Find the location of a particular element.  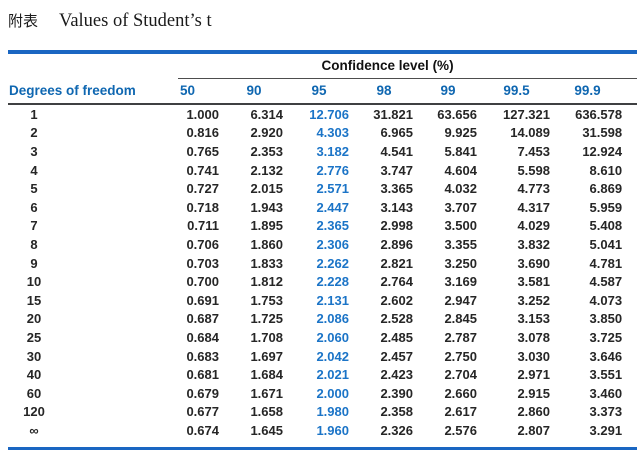

table-row-df-5: 5 0.727 2.015 2.571 3.365 4.032 4.773 6.869 is located at coordinates (322, 188).